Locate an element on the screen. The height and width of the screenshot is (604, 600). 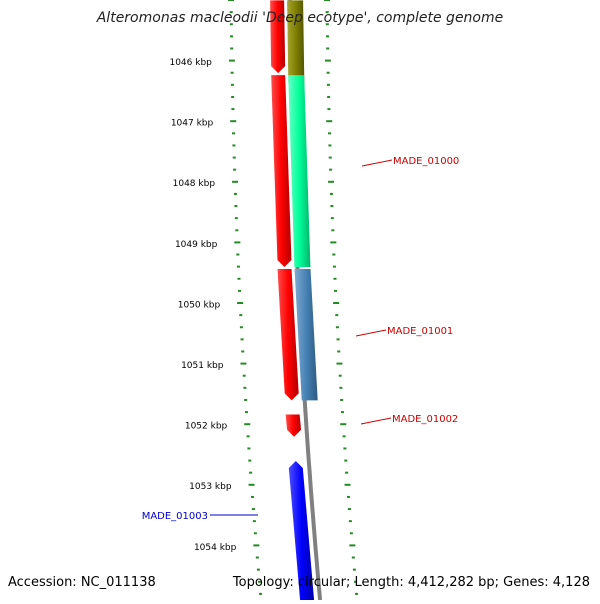
scale-label: 1049 kbp is located at coordinates (196, 245).